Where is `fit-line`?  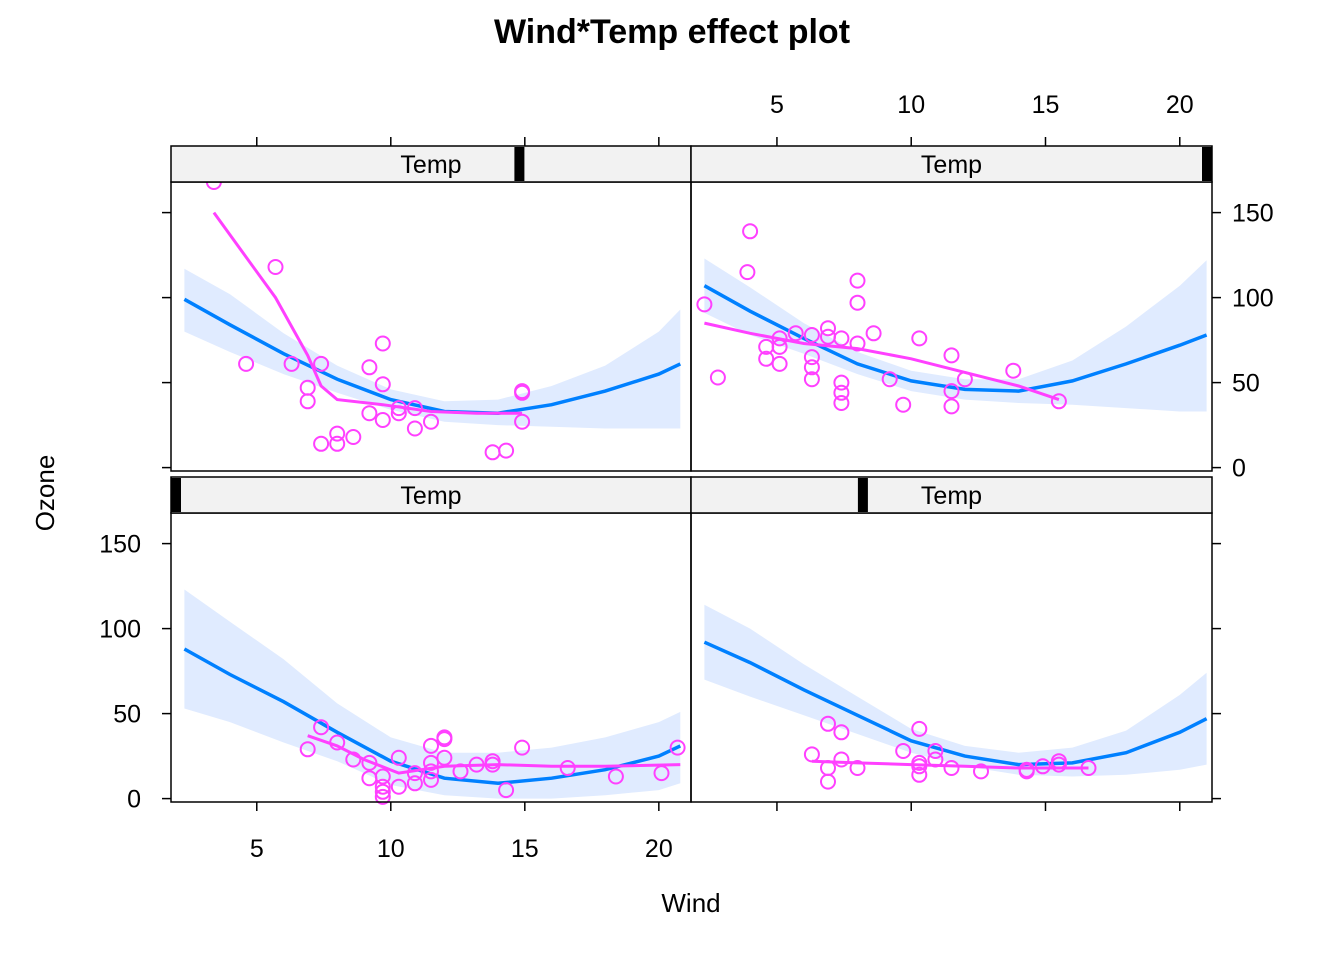
fit-line is located at coordinates (955, 703).